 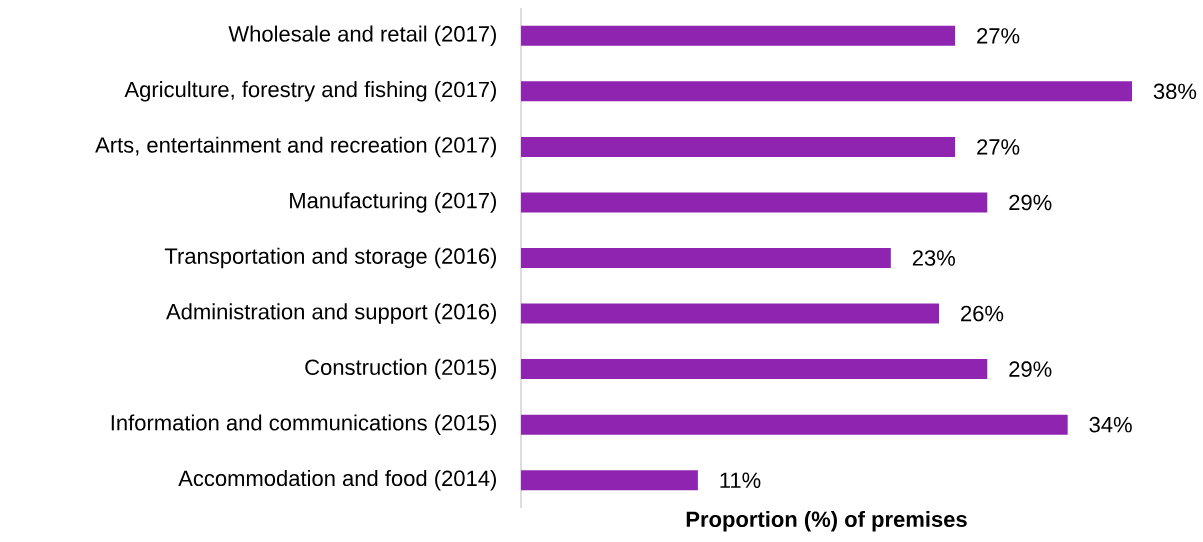 I want to click on y-tick-label: Wholesale and retail (2017), so click(x=362, y=36).